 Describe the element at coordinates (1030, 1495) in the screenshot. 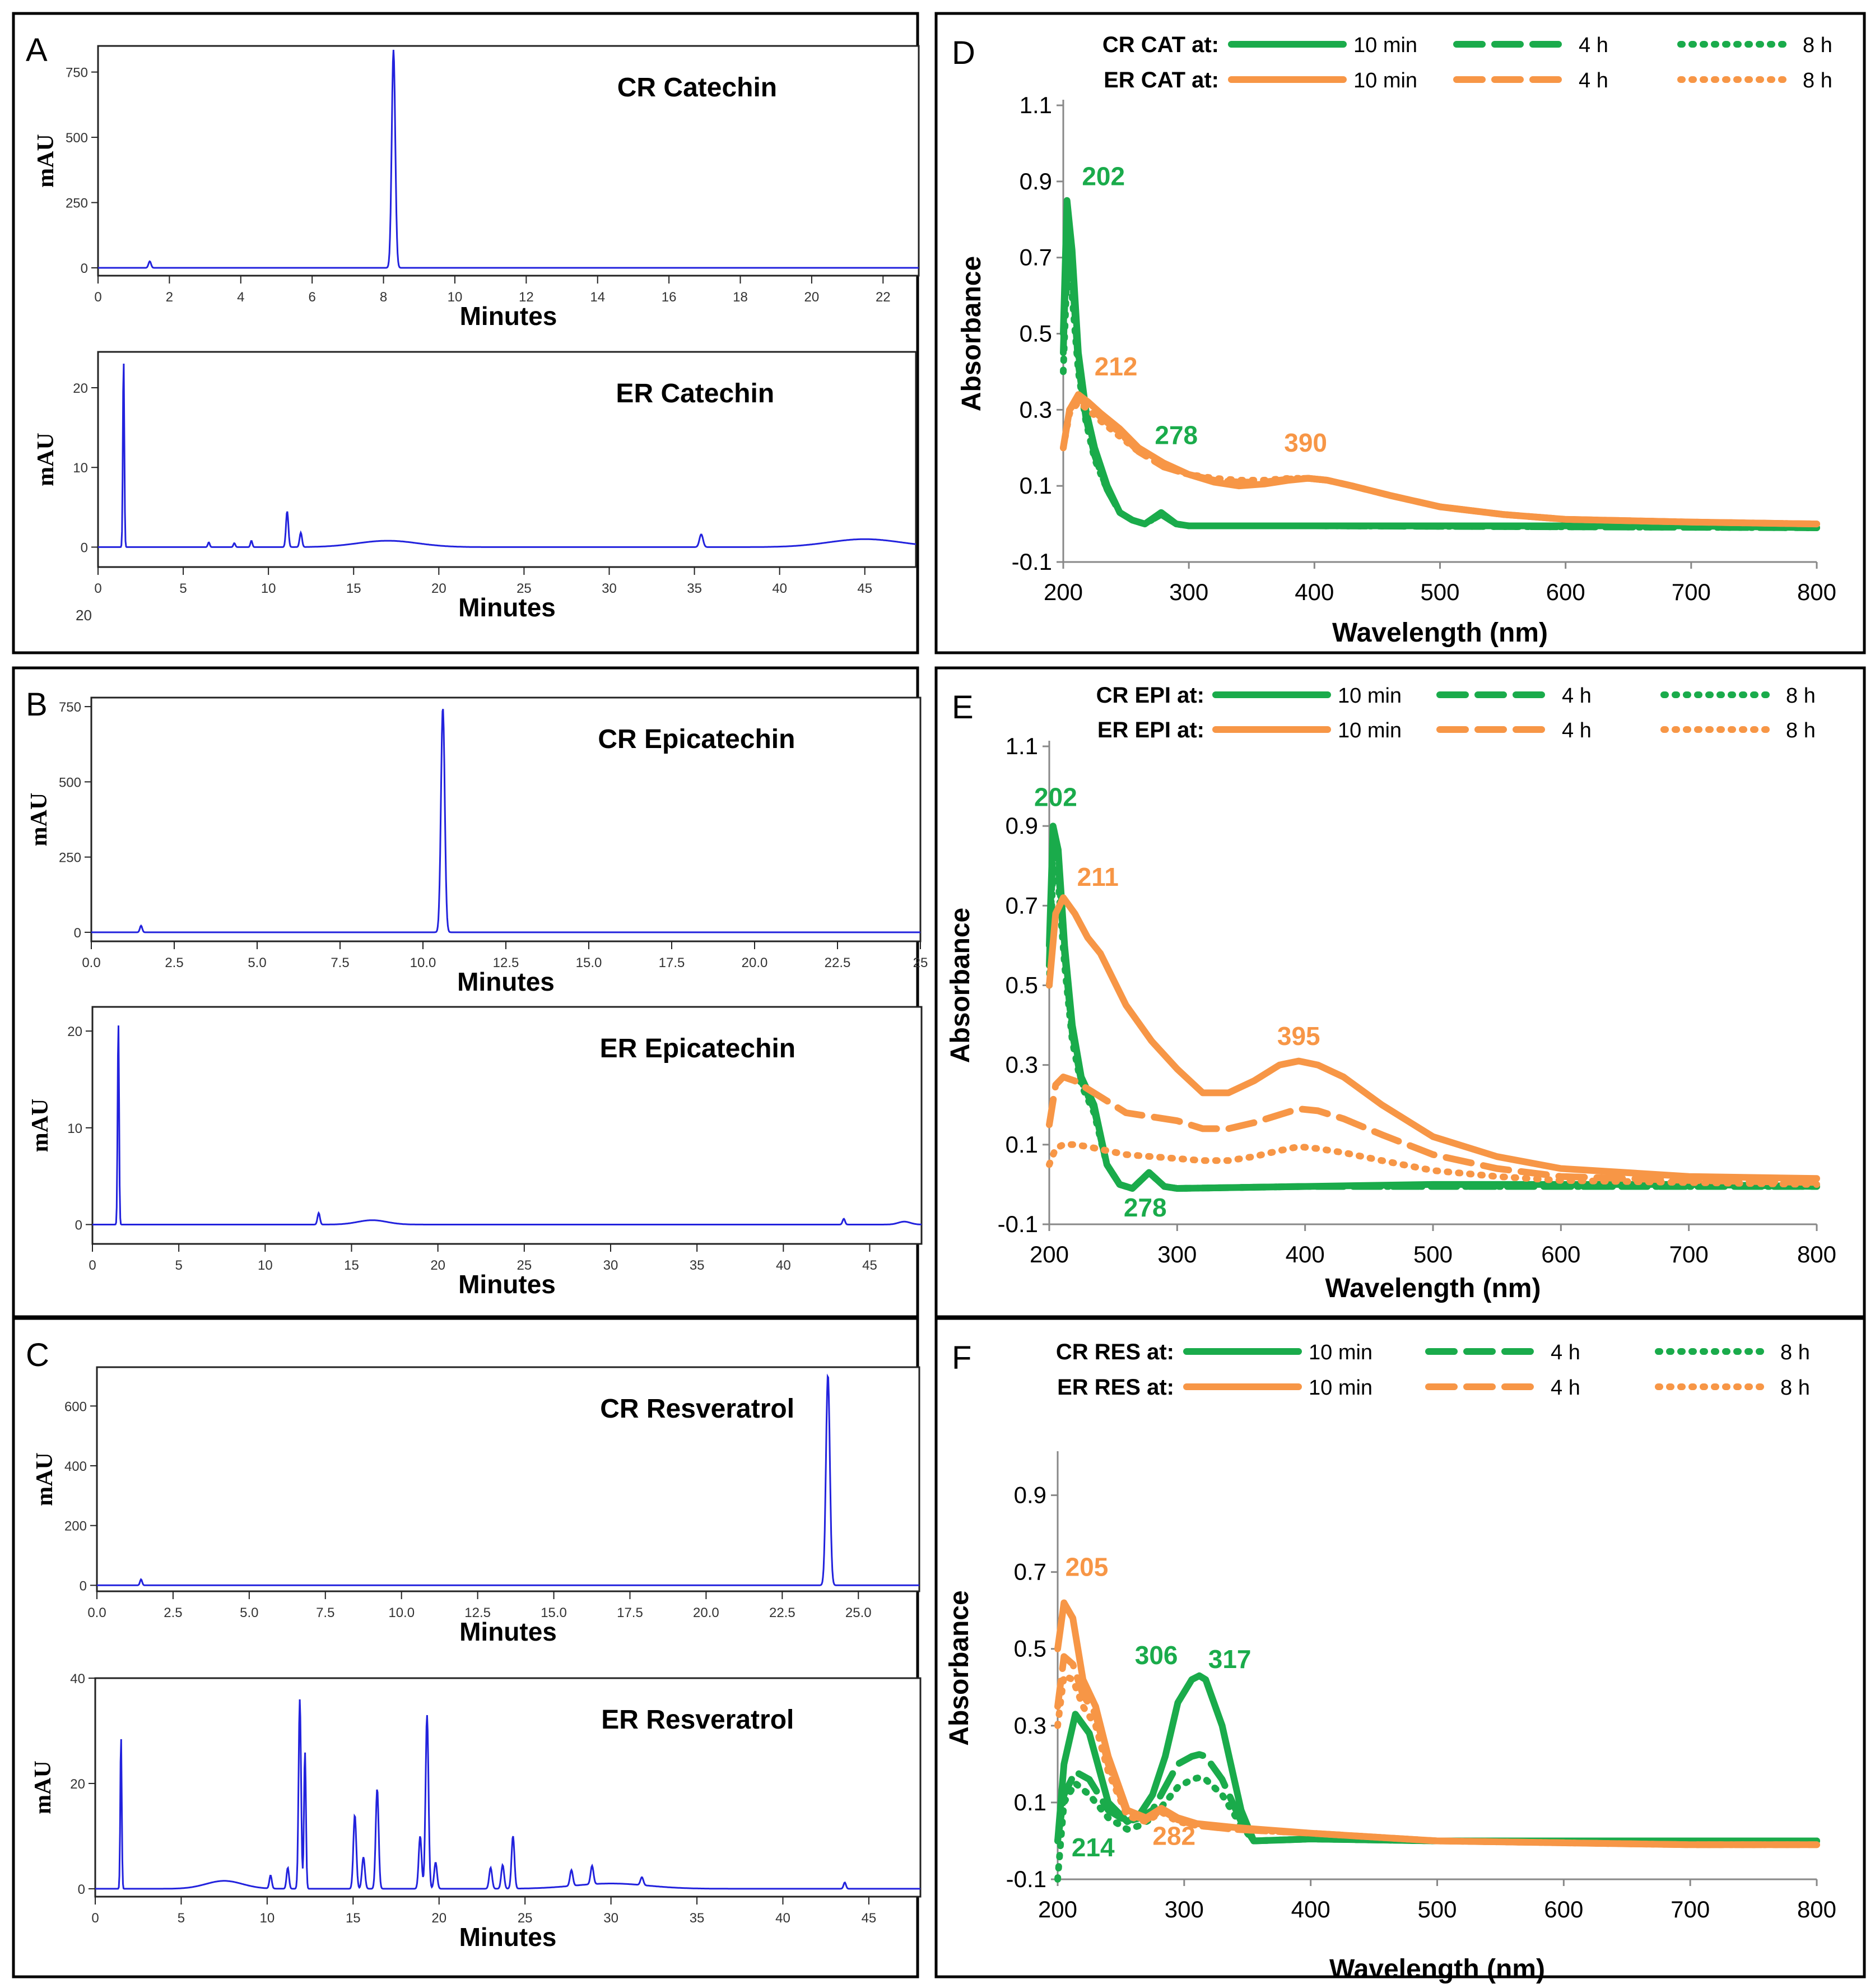

I see `y-tick-label: 0.9` at that location.